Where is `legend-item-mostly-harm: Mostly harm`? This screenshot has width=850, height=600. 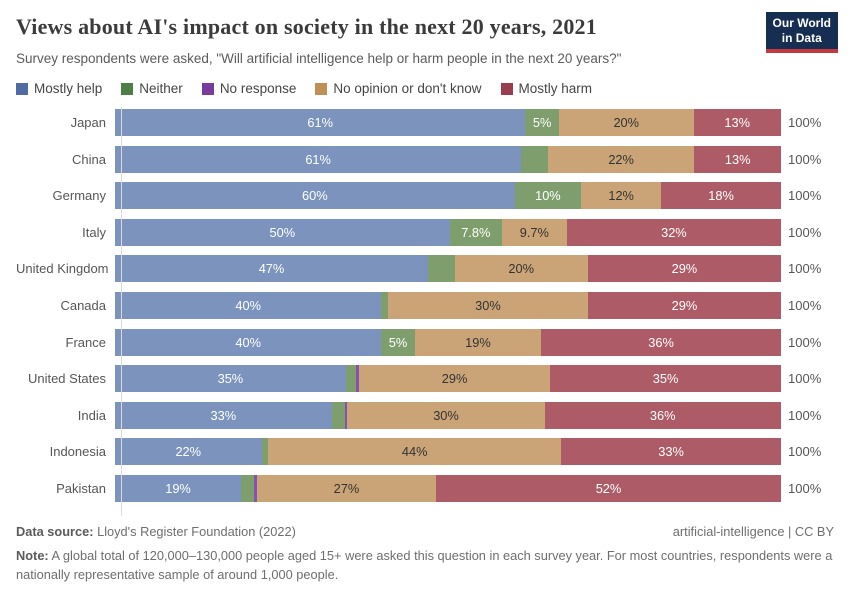 legend-item-mostly-harm: Mostly harm is located at coordinates (546, 88).